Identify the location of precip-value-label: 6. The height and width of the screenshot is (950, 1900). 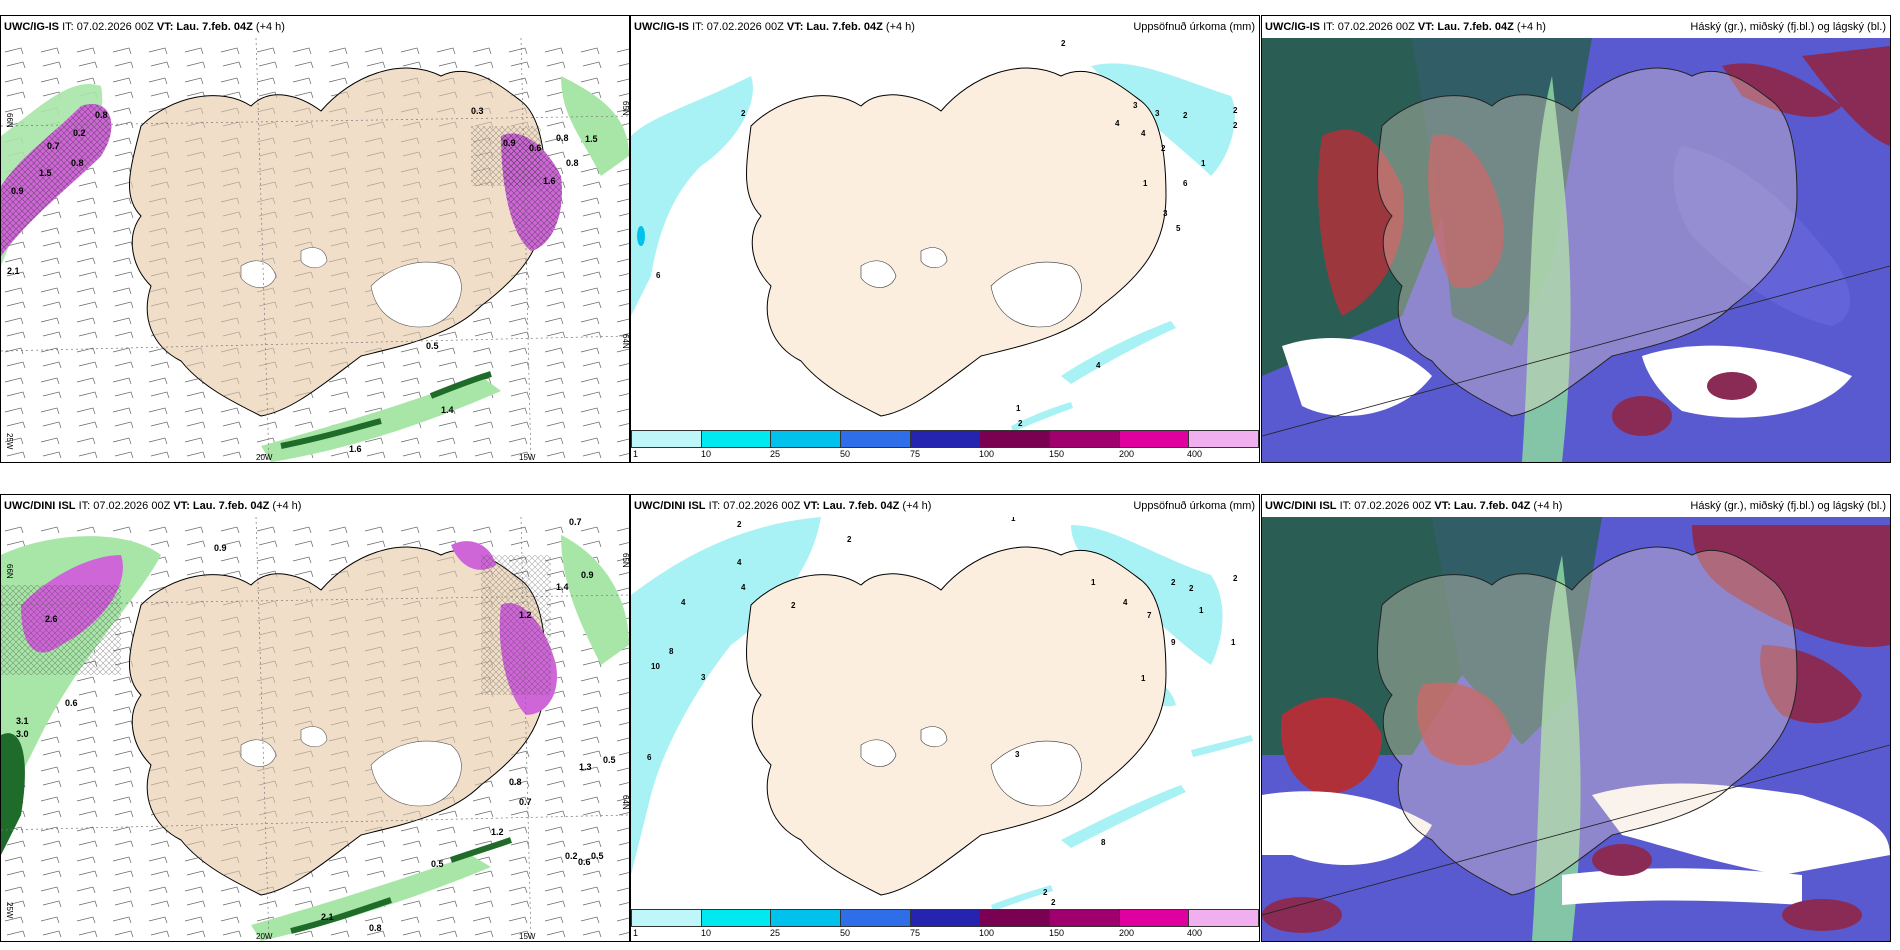
(1185, 183).